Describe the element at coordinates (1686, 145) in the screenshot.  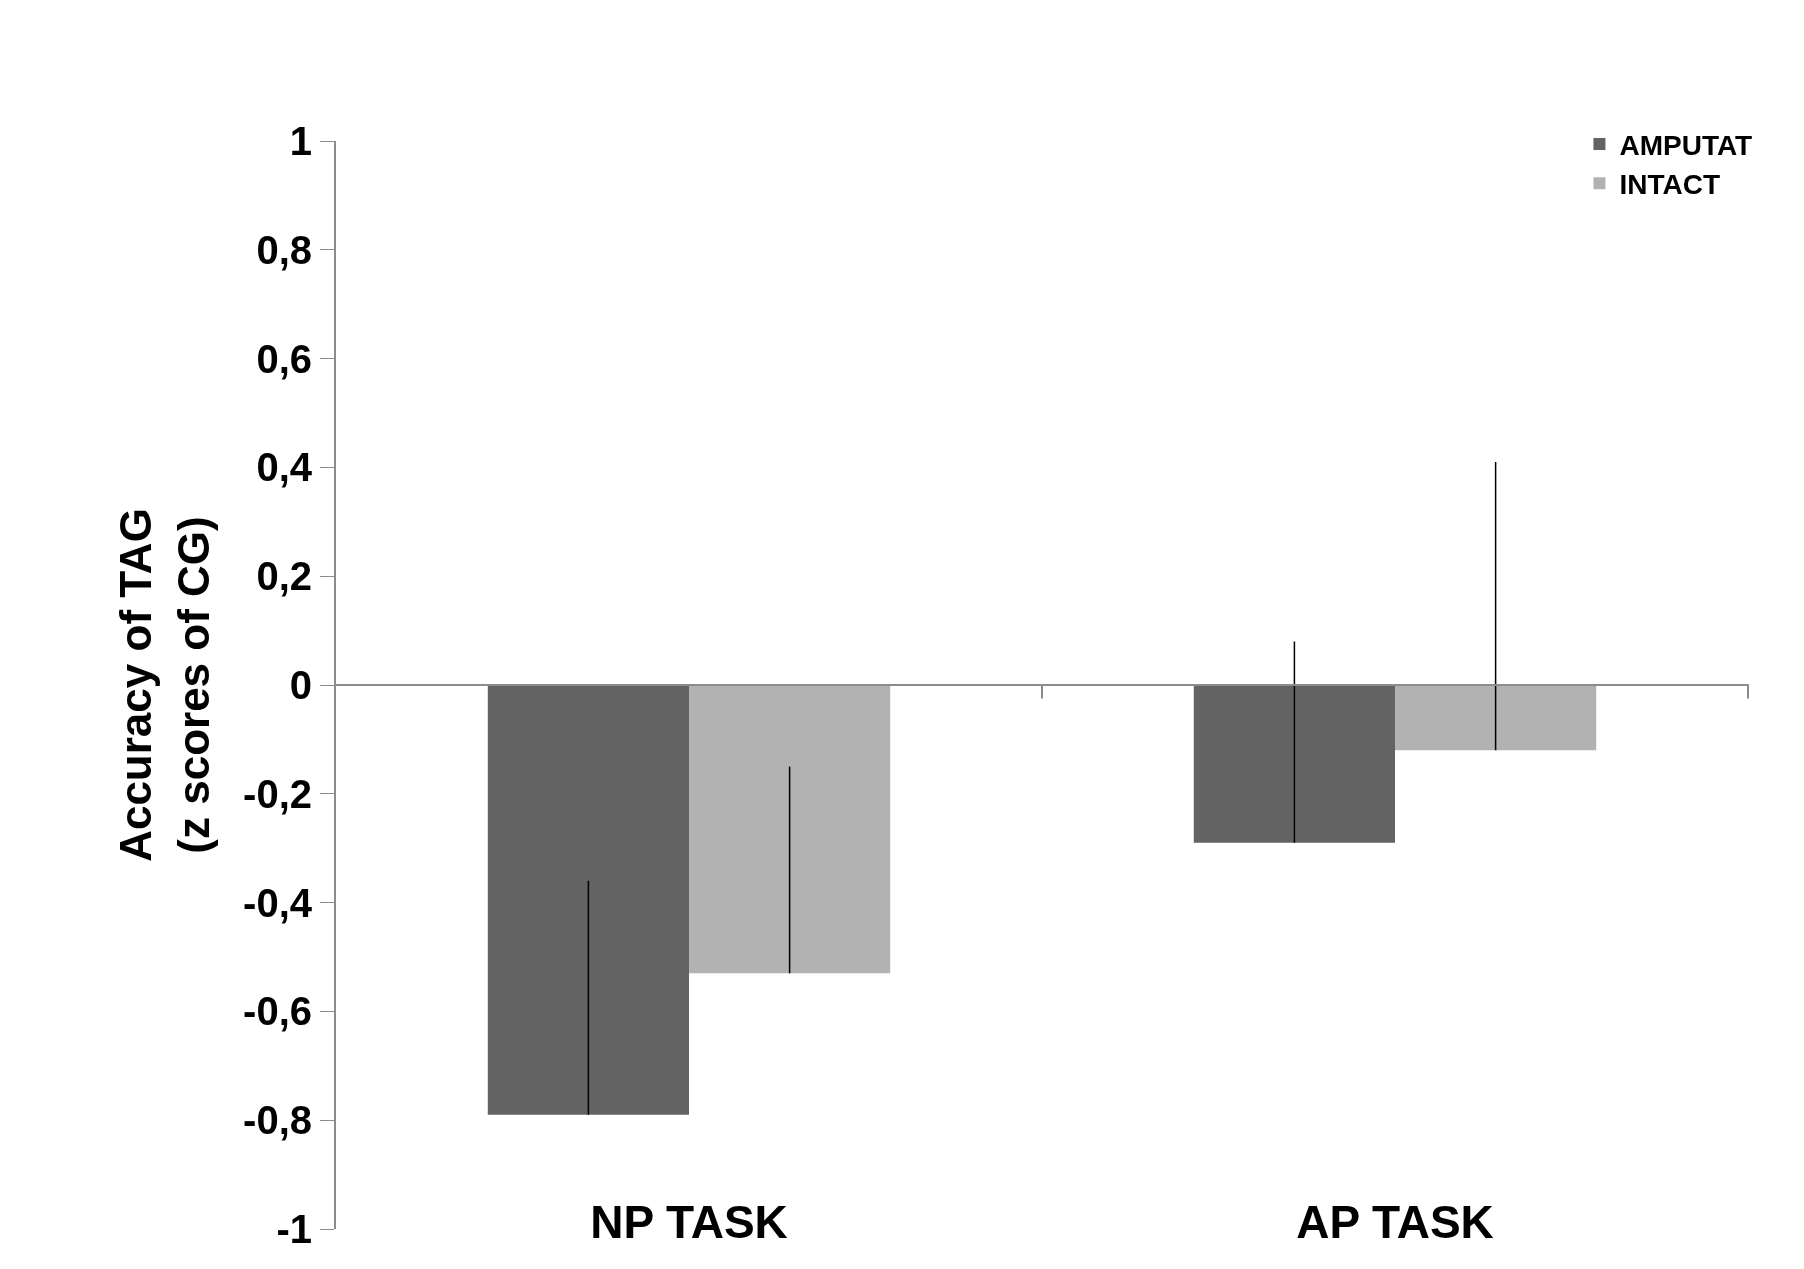
I see `legend-label: AMPUTAT` at that location.